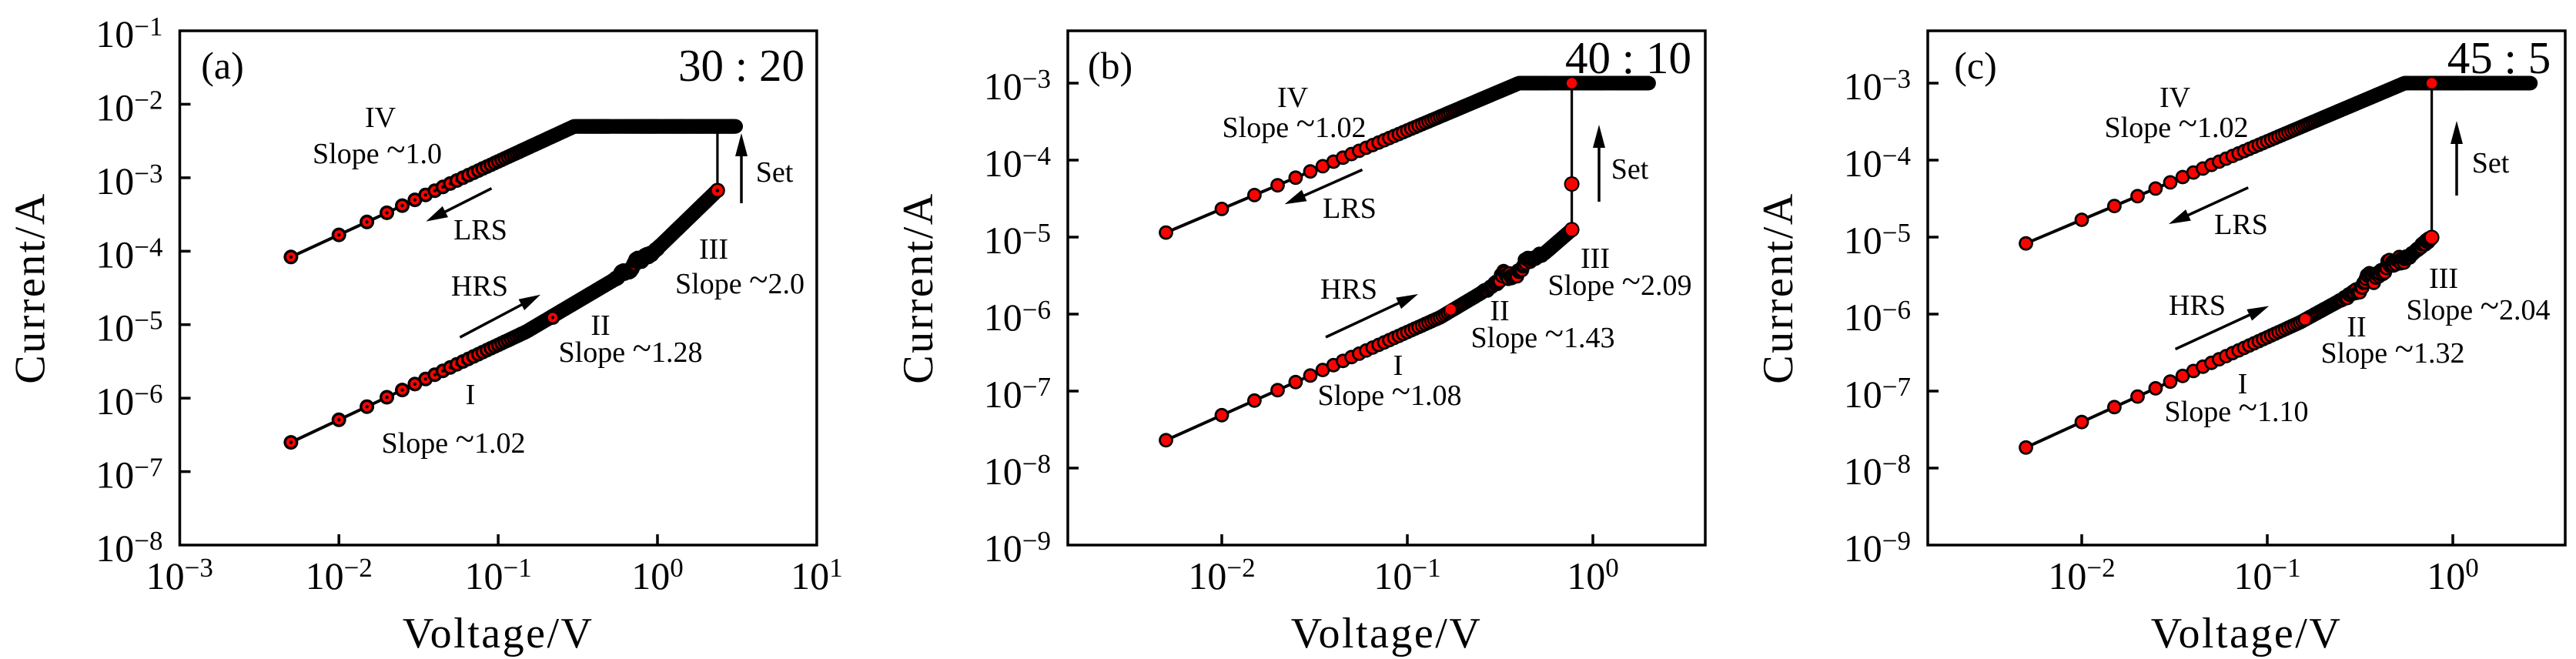  Describe the element at coordinates (223, 65) in the screenshot. I see `svg-text: (a)` at that location.